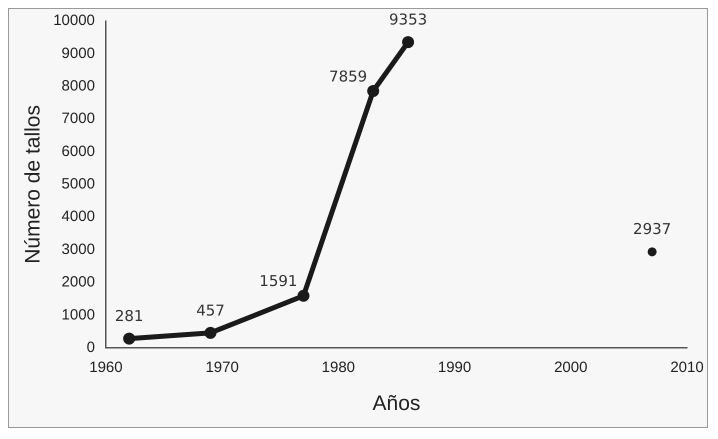  Describe the element at coordinates (278, 281) in the screenshot. I see `data-label: 1591` at that location.